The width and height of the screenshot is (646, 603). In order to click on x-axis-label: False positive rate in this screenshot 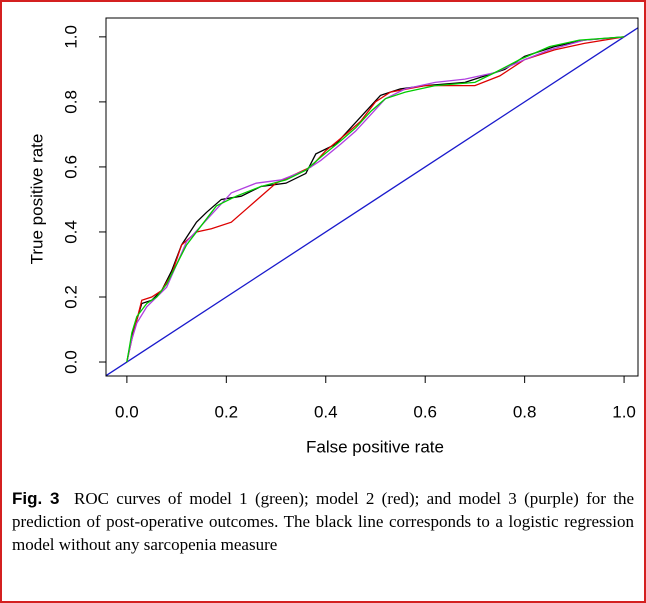, I will do `click(375, 446)`.